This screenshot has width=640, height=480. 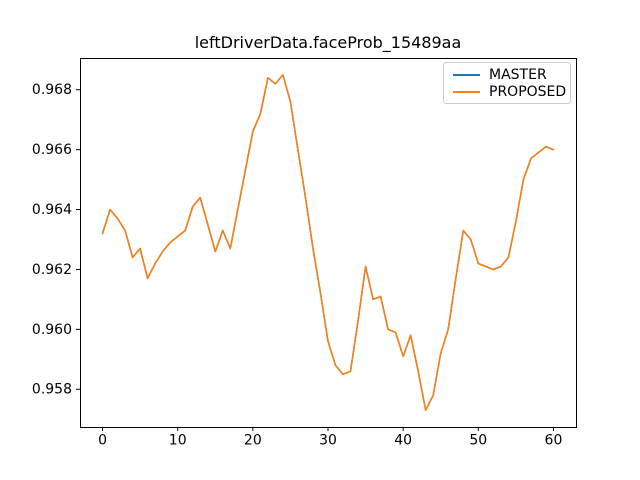 What do you see at coordinates (52, 270) in the screenshot?
I see `y-tick-label: 0.962` at bounding box center [52, 270].